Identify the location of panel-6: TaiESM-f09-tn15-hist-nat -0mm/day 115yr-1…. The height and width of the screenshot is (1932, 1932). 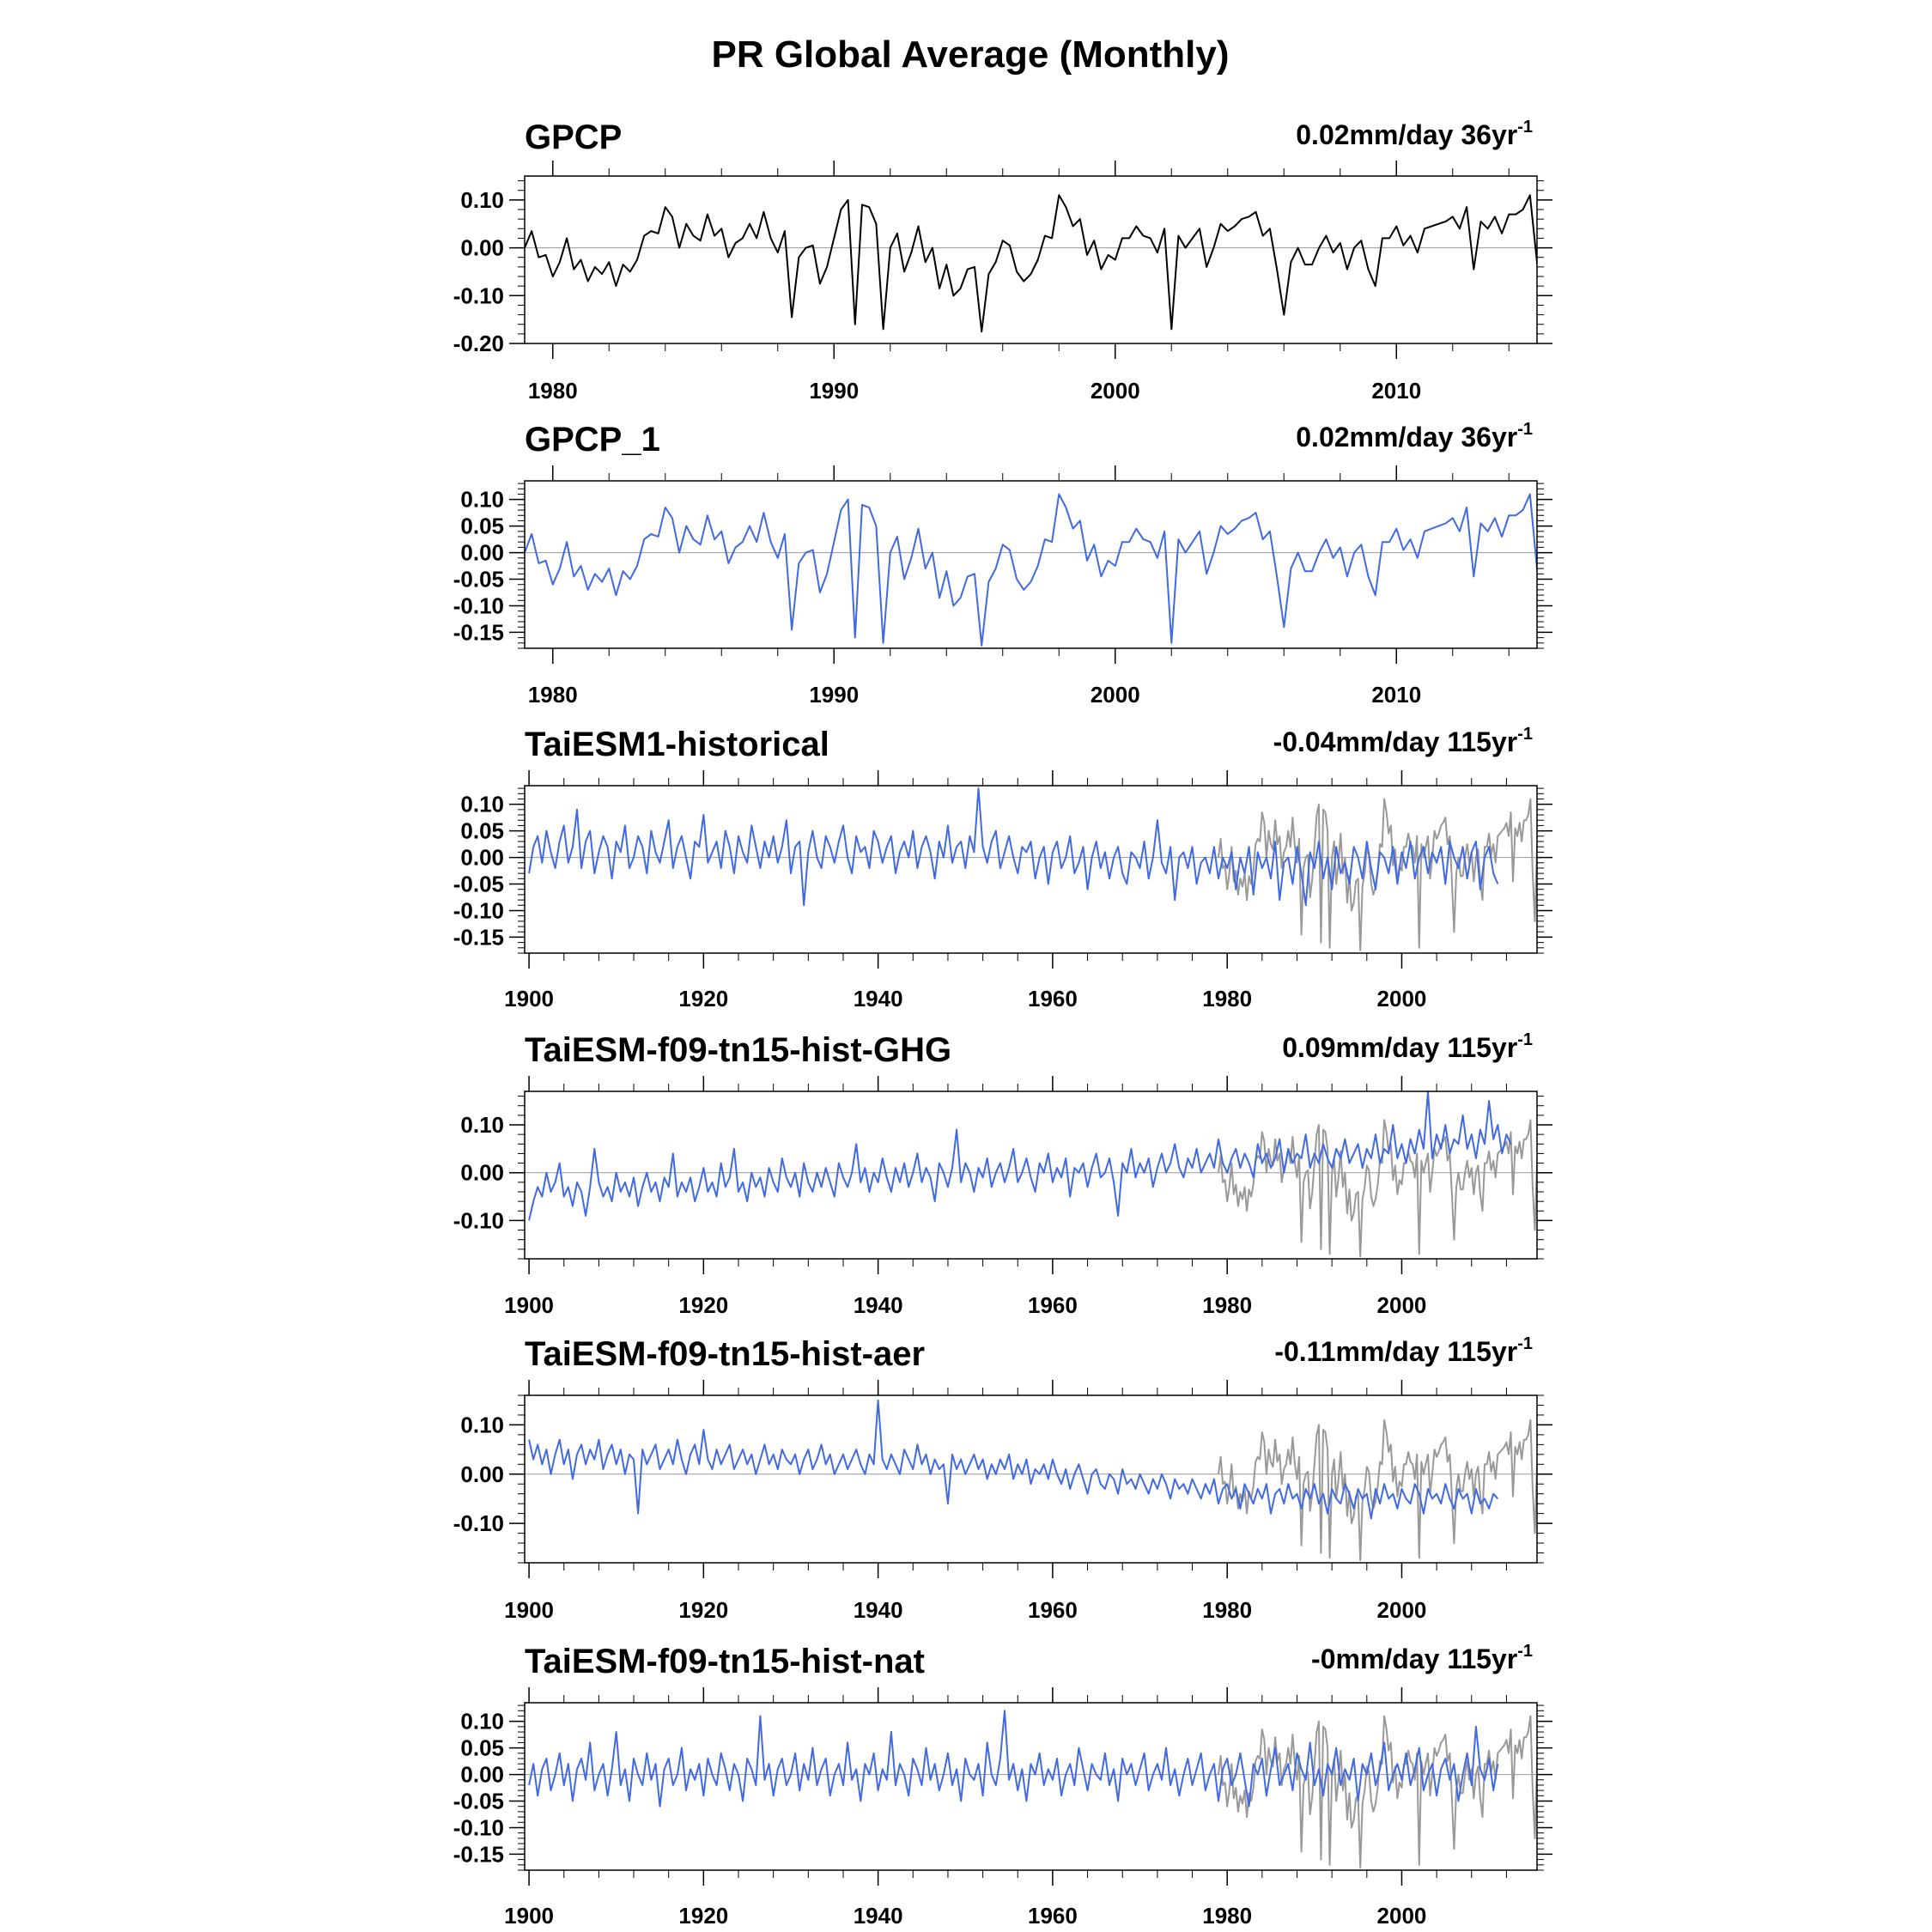
(1002, 1785).